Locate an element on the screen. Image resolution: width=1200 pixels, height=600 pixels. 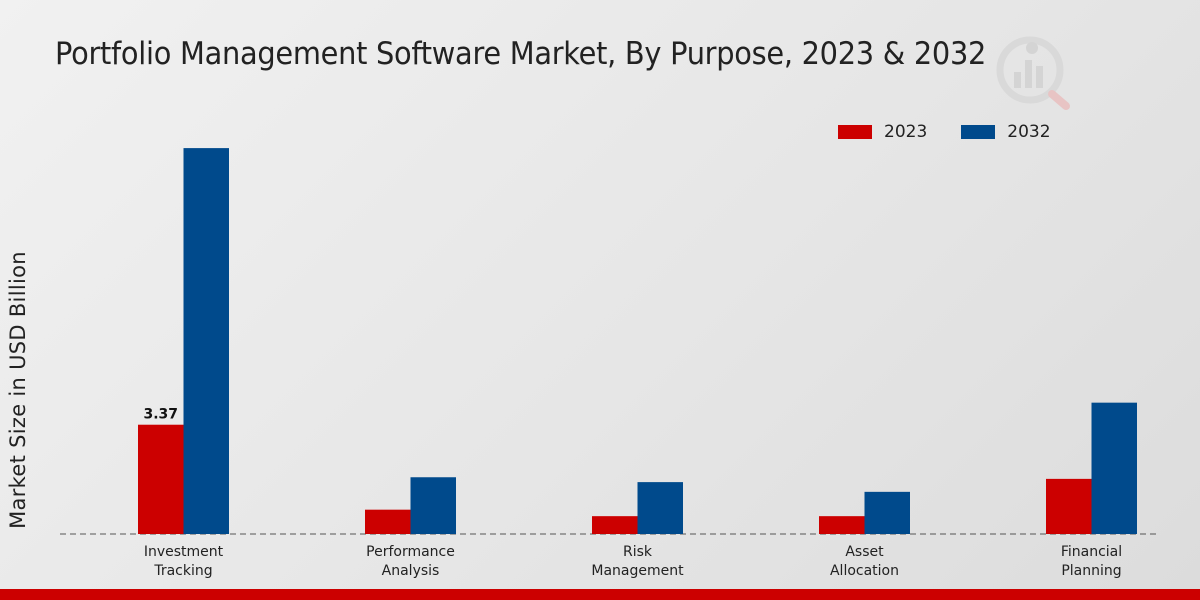
legend-item-2023: 2023 is located at coordinates (882, 132).